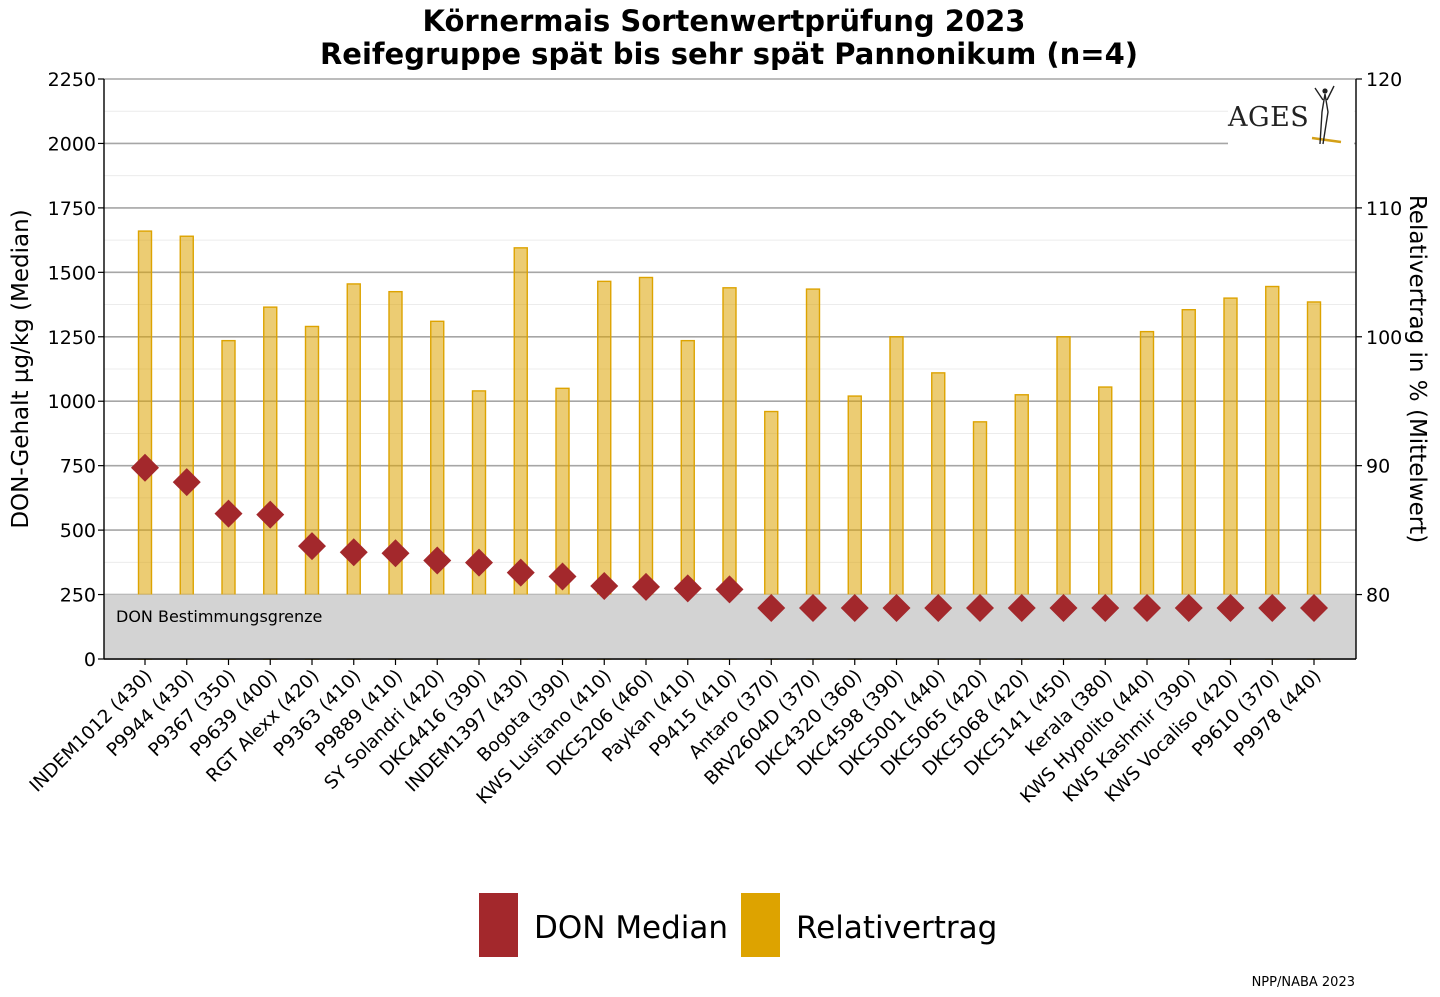 This screenshot has width=1440, height=997. Describe the element at coordinates (631, 928) in the screenshot. I see `legend-label-don-median: DON Median` at that location.